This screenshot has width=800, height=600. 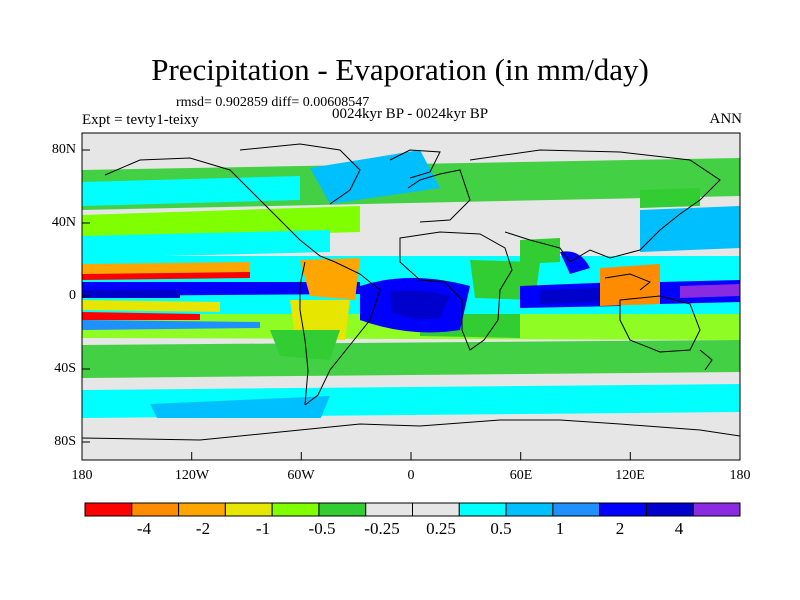 What do you see at coordinates (342, 333) in the screenshot?
I see `south-america-east` at bounding box center [342, 333].